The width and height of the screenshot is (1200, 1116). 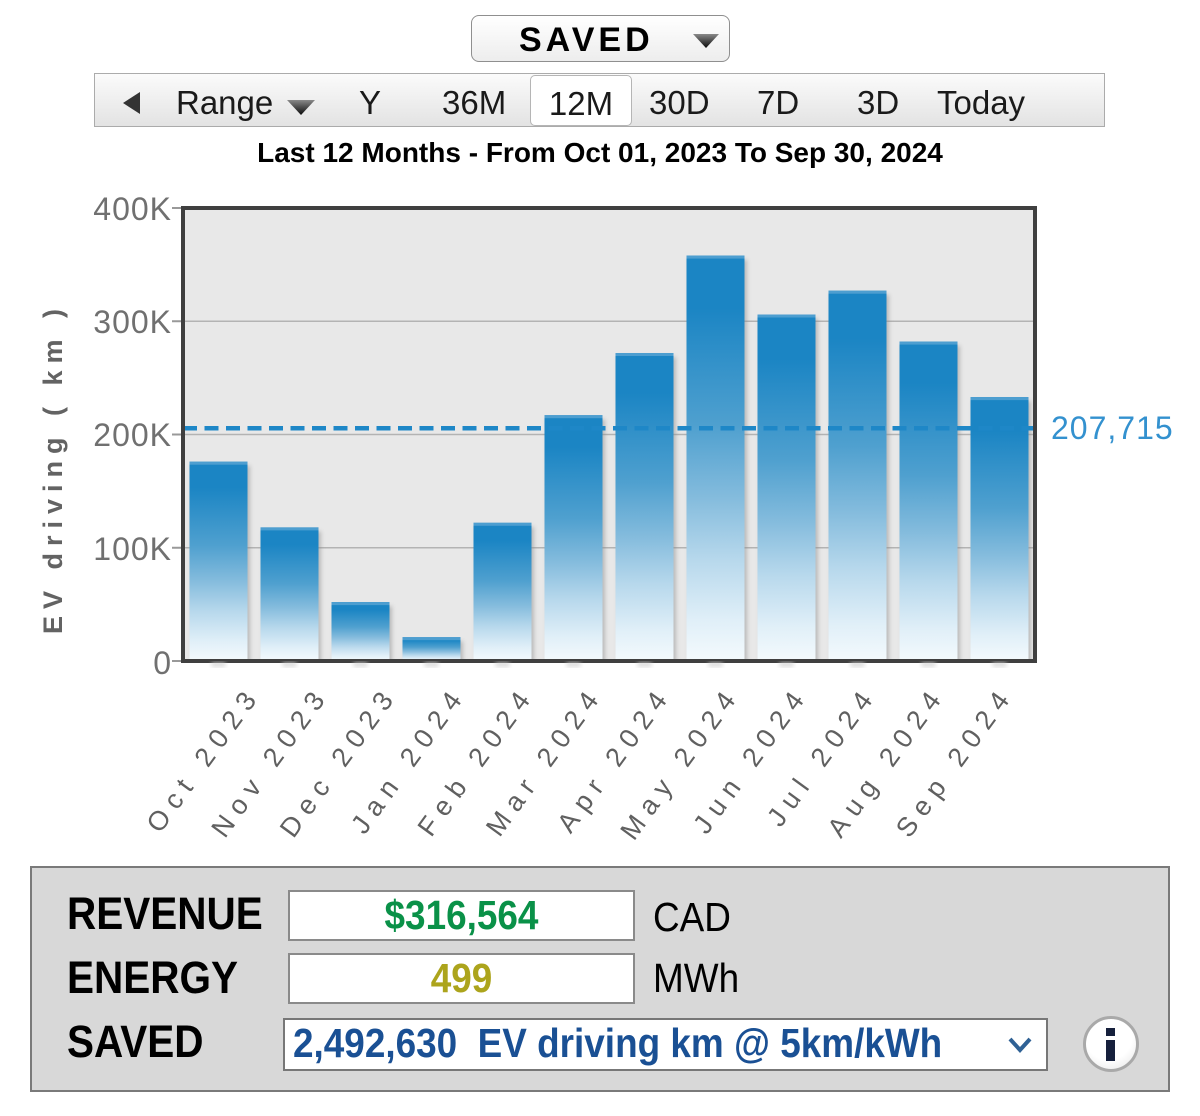 I want to click on svg-text: 400K, so click(x=132, y=209).